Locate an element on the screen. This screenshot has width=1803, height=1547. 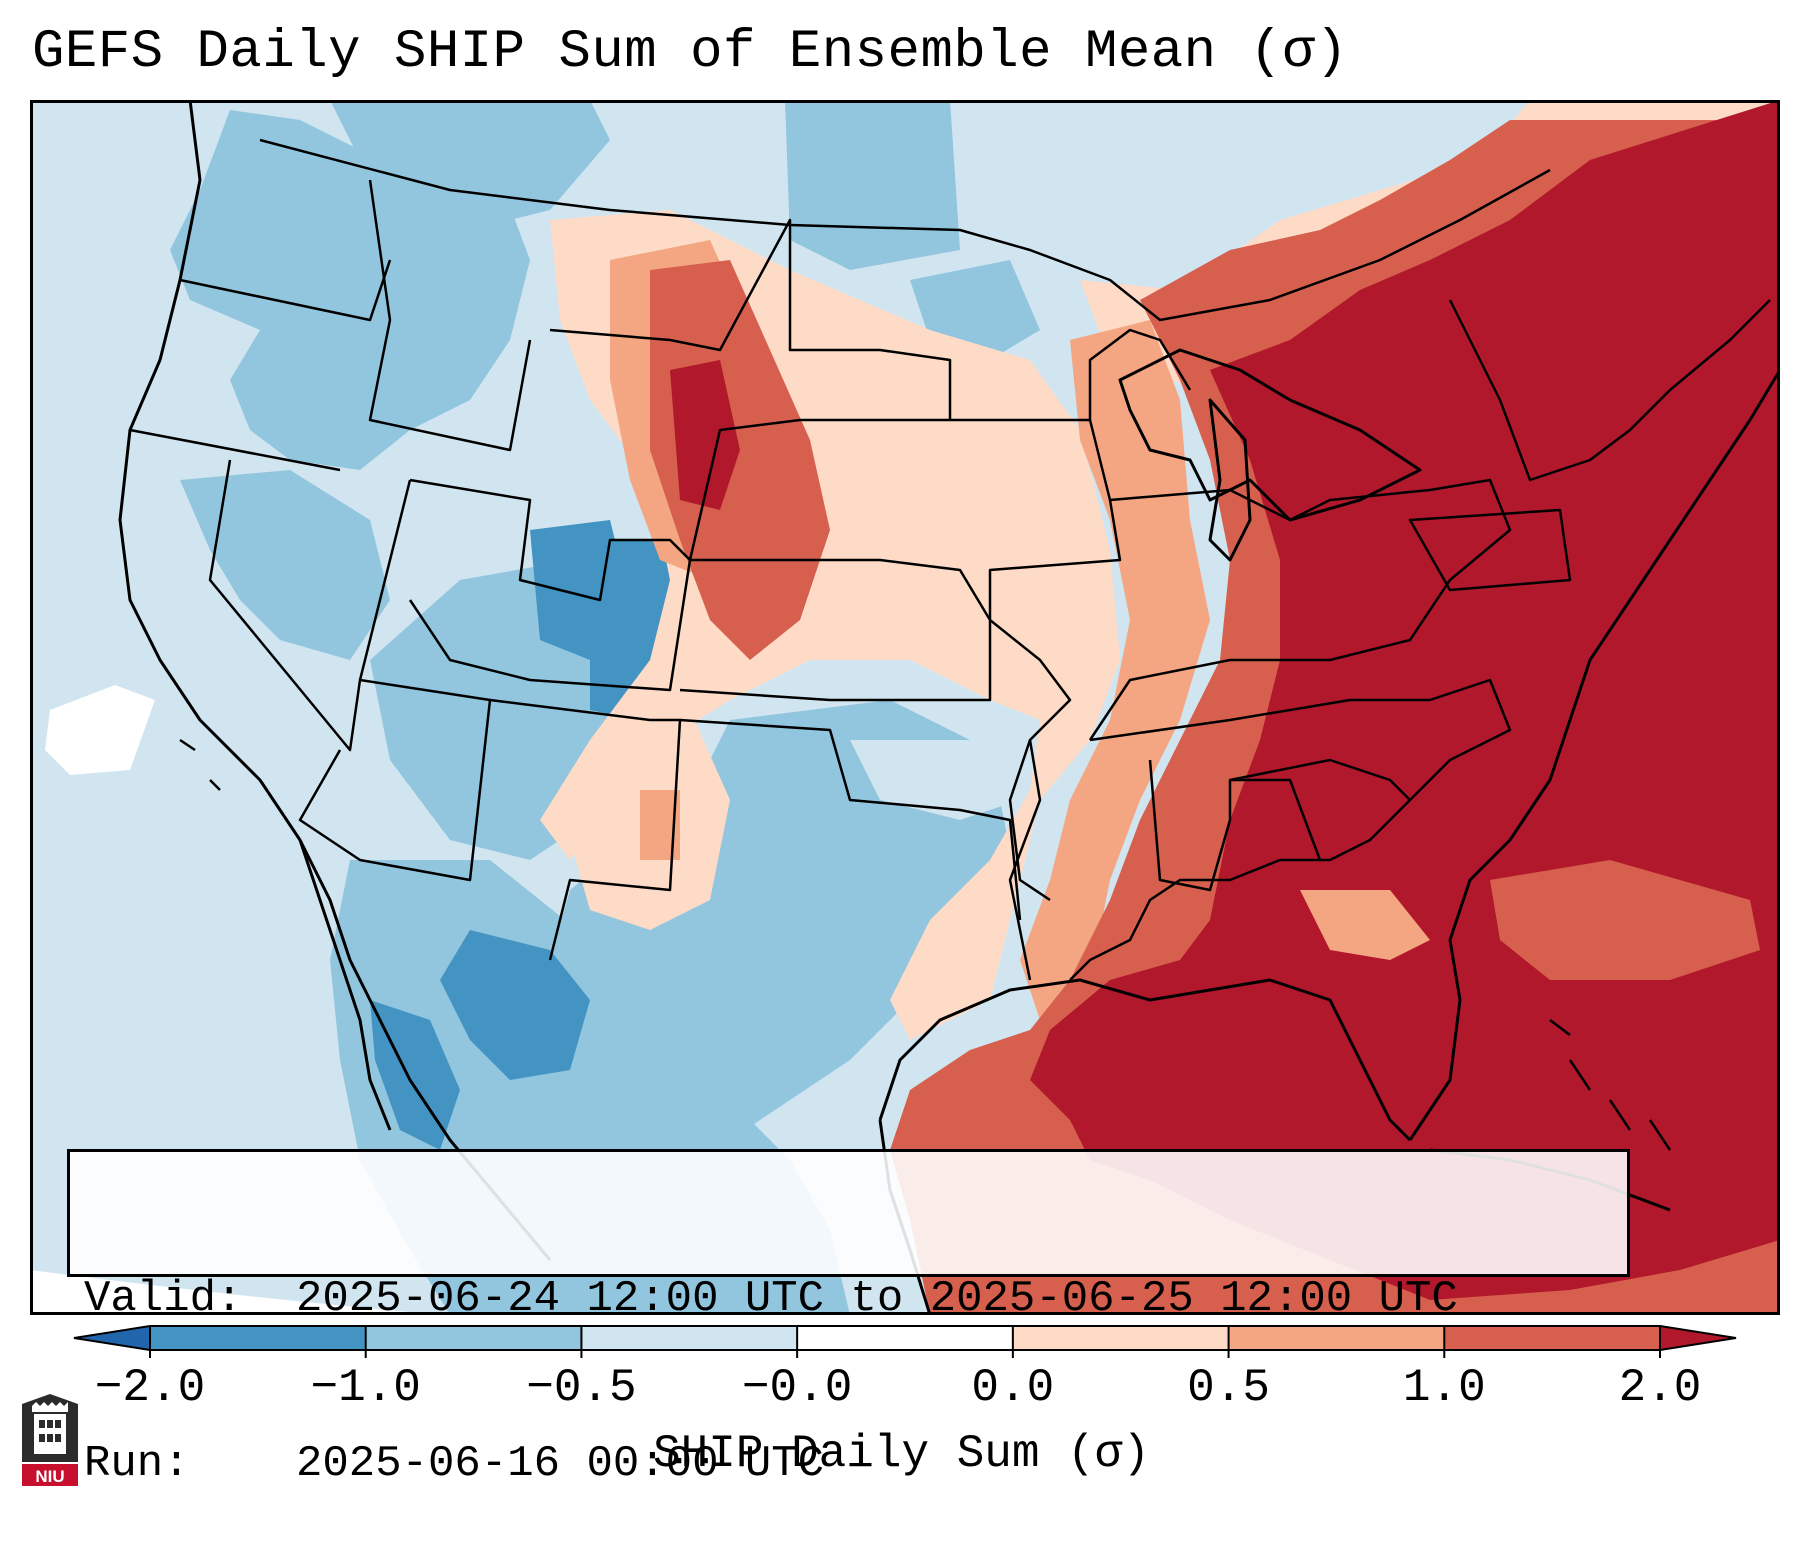
logo-text: NIU is located at coordinates (49, 1476).